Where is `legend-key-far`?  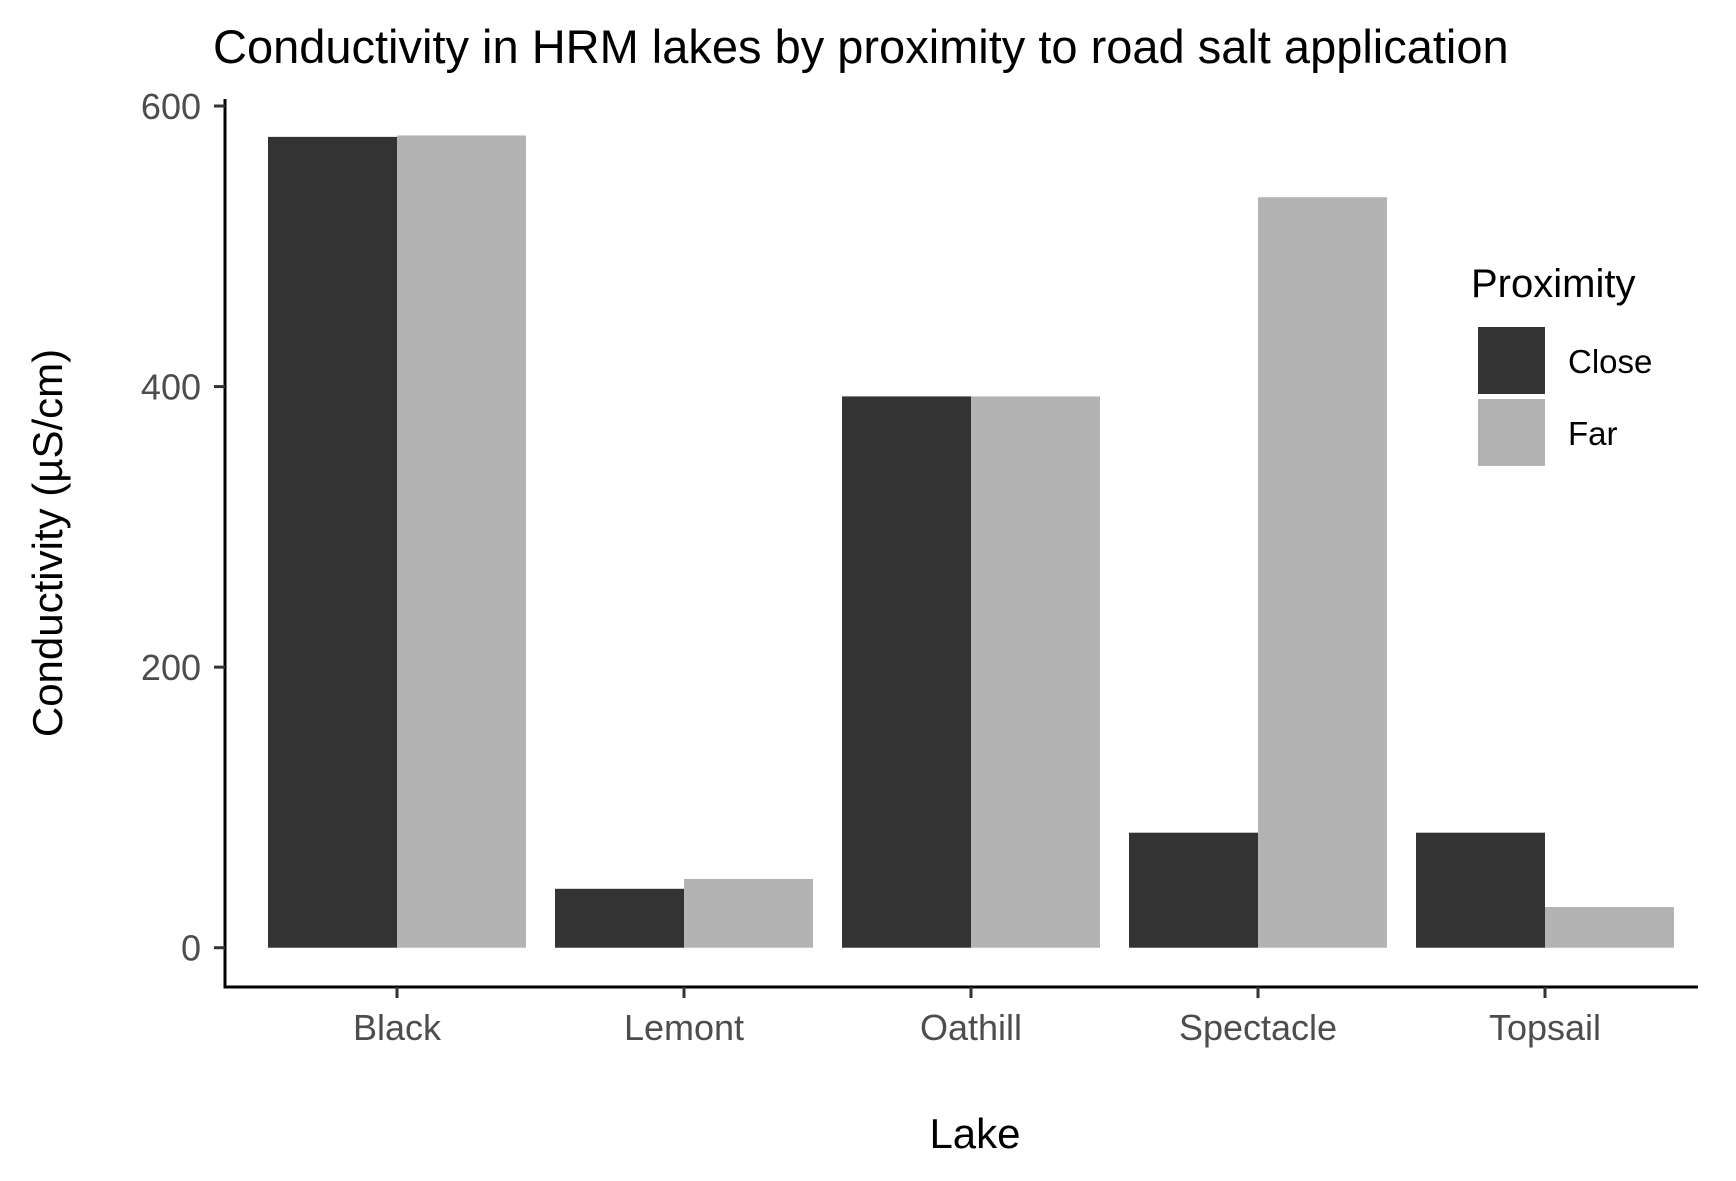
legend-key-far is located at coordinates (1511, 432).